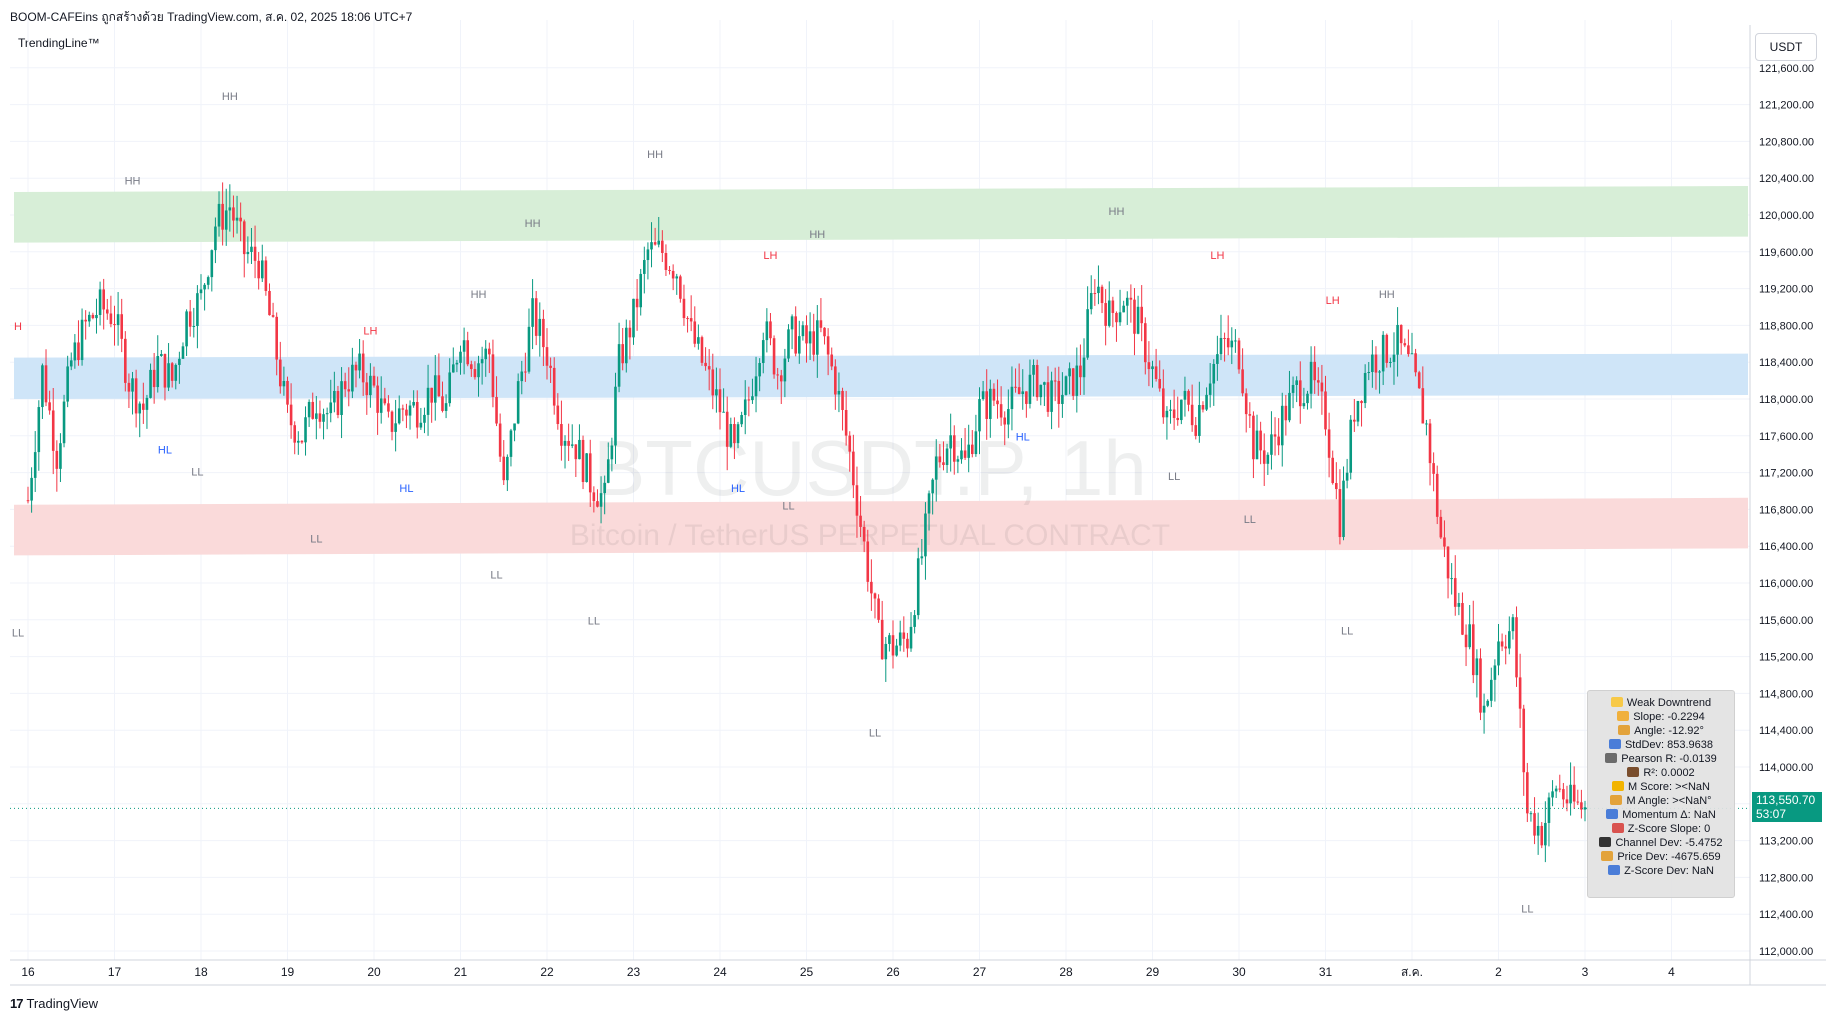  What do you see at coordinates (1347, 632) in the screenshot?
I see `swing-label: LL` at bounding box center [1347, 632].